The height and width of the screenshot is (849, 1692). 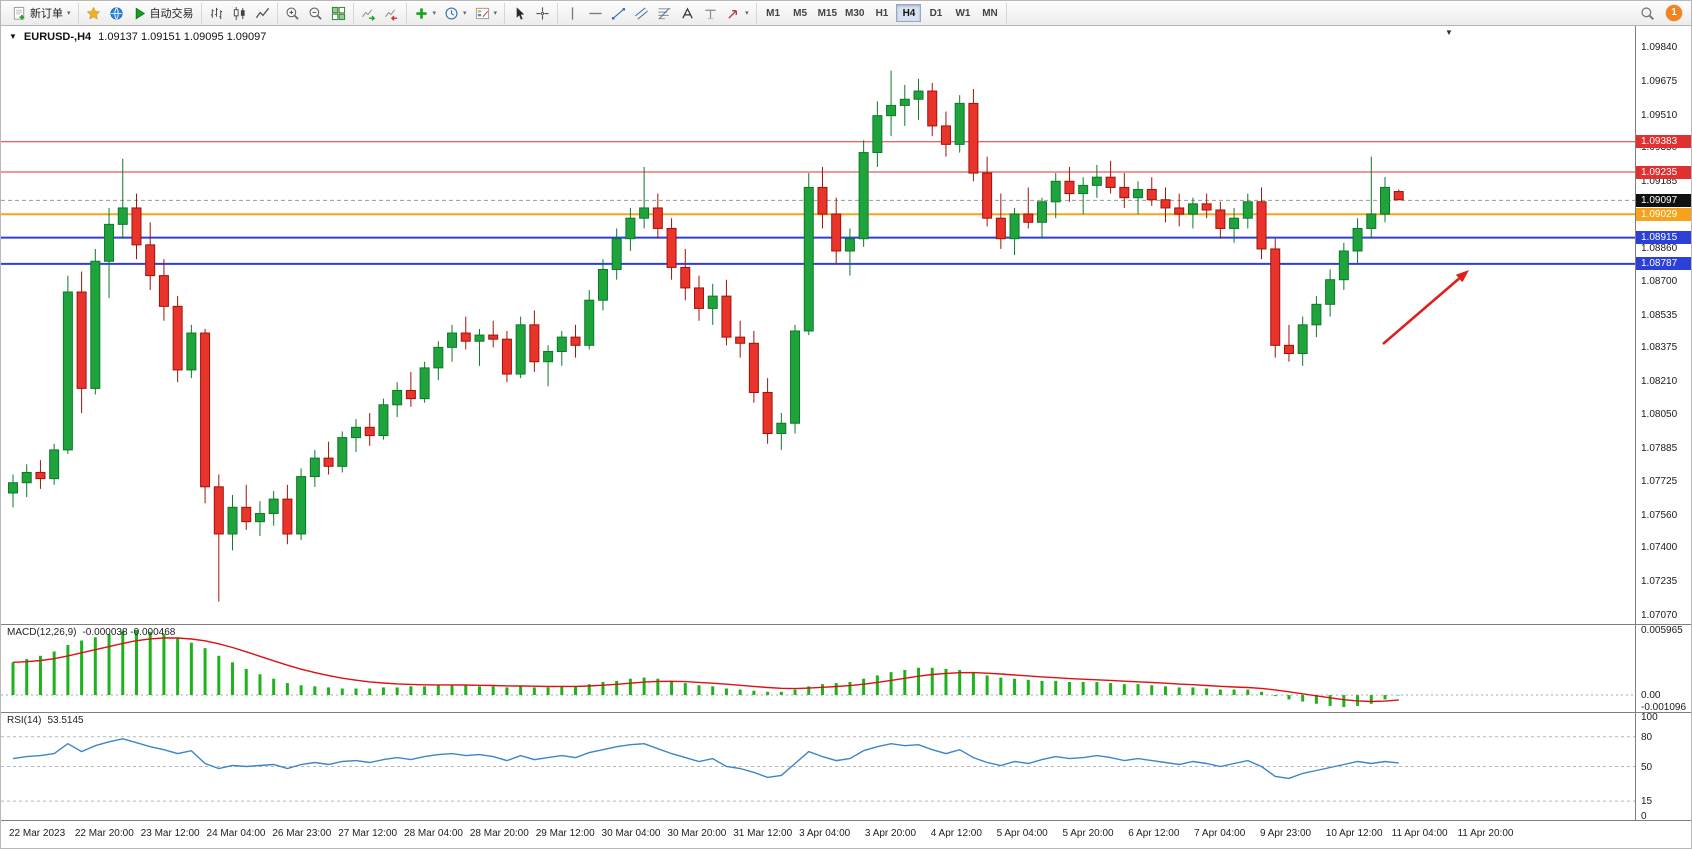 I want to click on price-tag-1.09097: 1.09097, so click(x=1663, y=200).